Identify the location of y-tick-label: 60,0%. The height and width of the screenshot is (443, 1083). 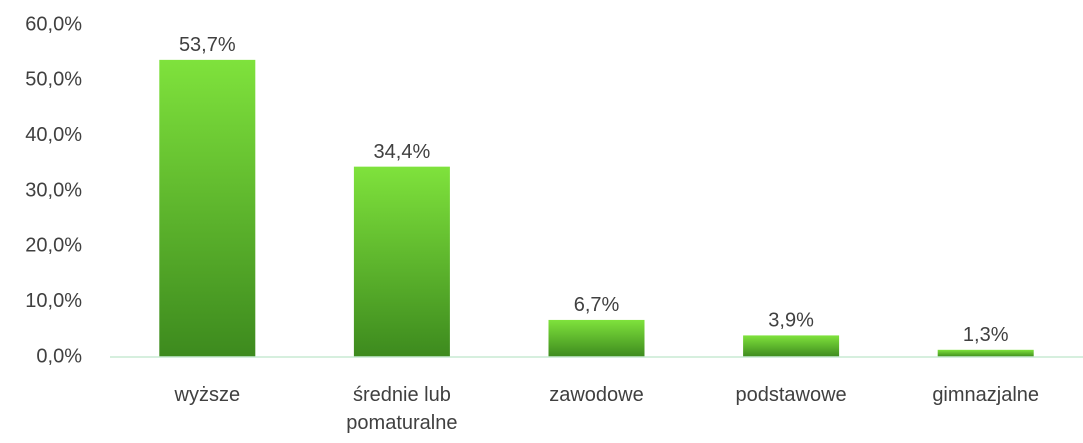
(53, 24).